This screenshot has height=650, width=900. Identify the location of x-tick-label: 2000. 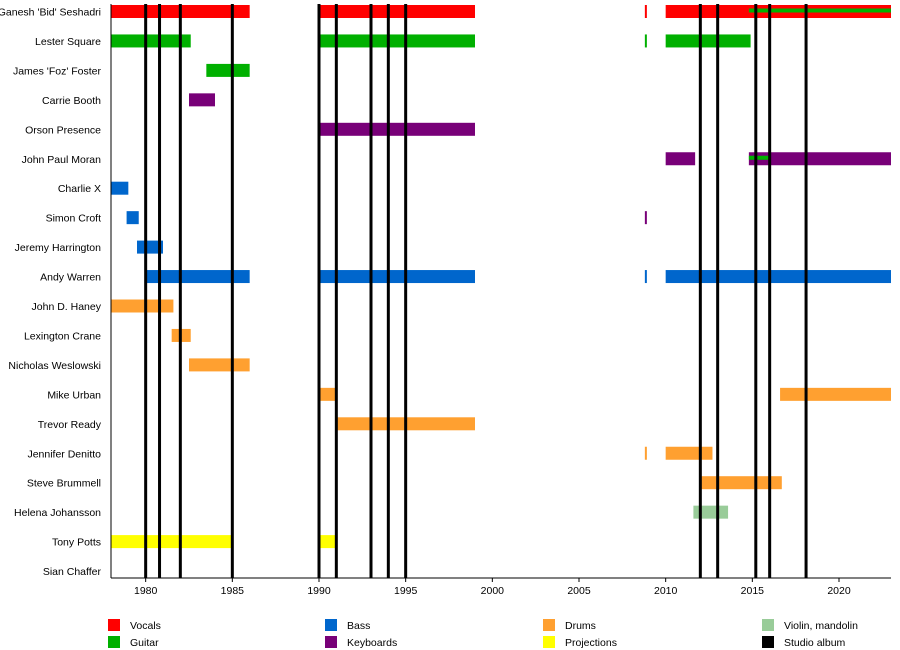
(493, 591).